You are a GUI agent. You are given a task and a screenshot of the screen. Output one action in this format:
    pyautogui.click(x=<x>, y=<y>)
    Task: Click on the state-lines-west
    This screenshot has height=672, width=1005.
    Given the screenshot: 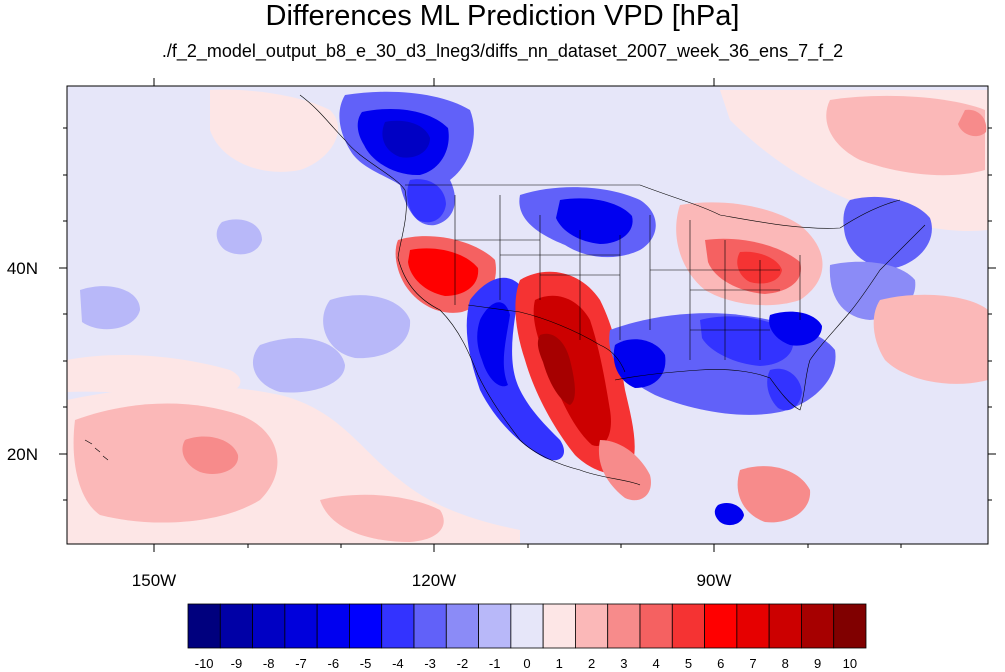 What is the action you would take?
    pyautogui.click(x=537, y=267)
    